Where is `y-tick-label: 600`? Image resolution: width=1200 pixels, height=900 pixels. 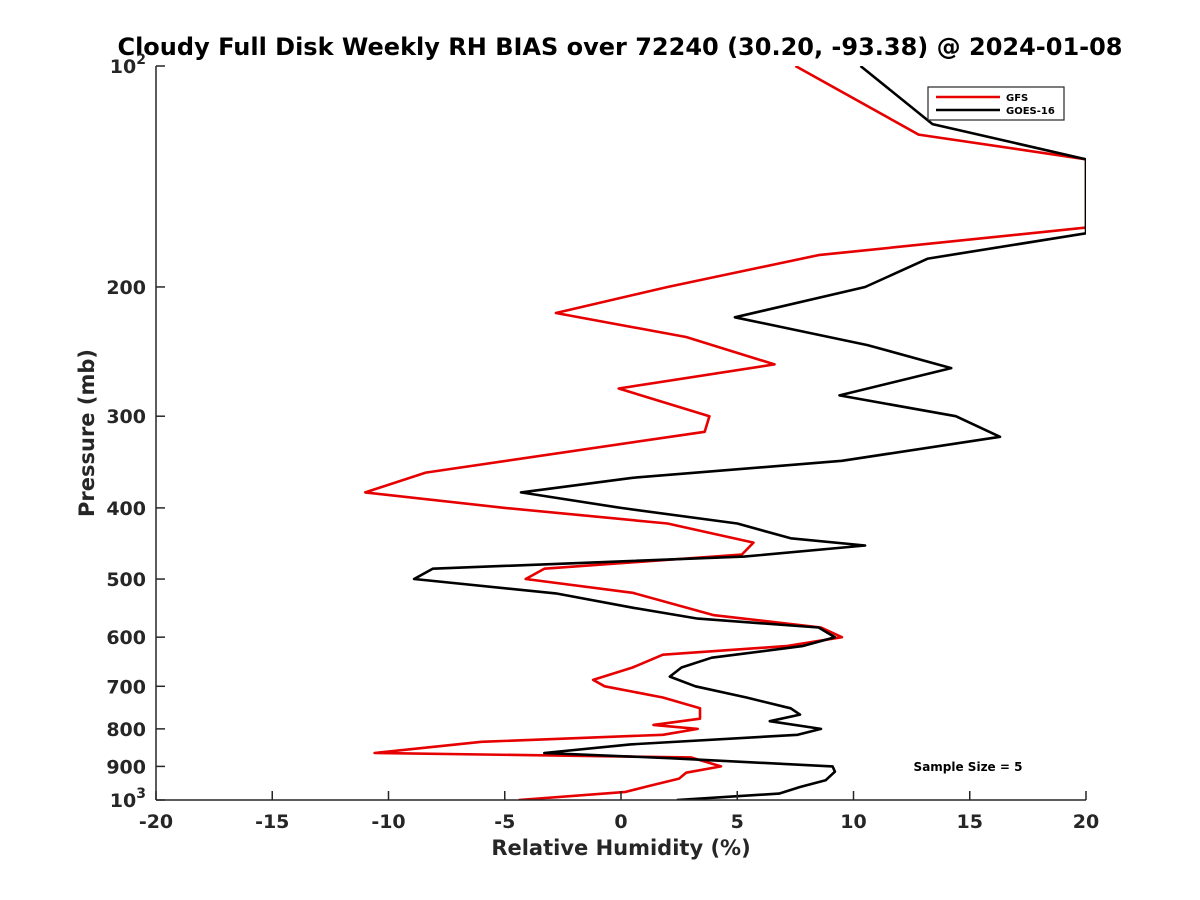 y-tick-label: 600 is located at coordinates (126, 638).